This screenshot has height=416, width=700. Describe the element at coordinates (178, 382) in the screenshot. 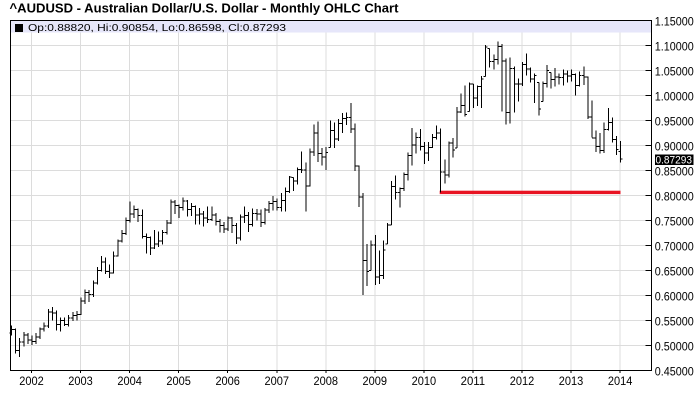

I see `svg-text: 2005` at that location.